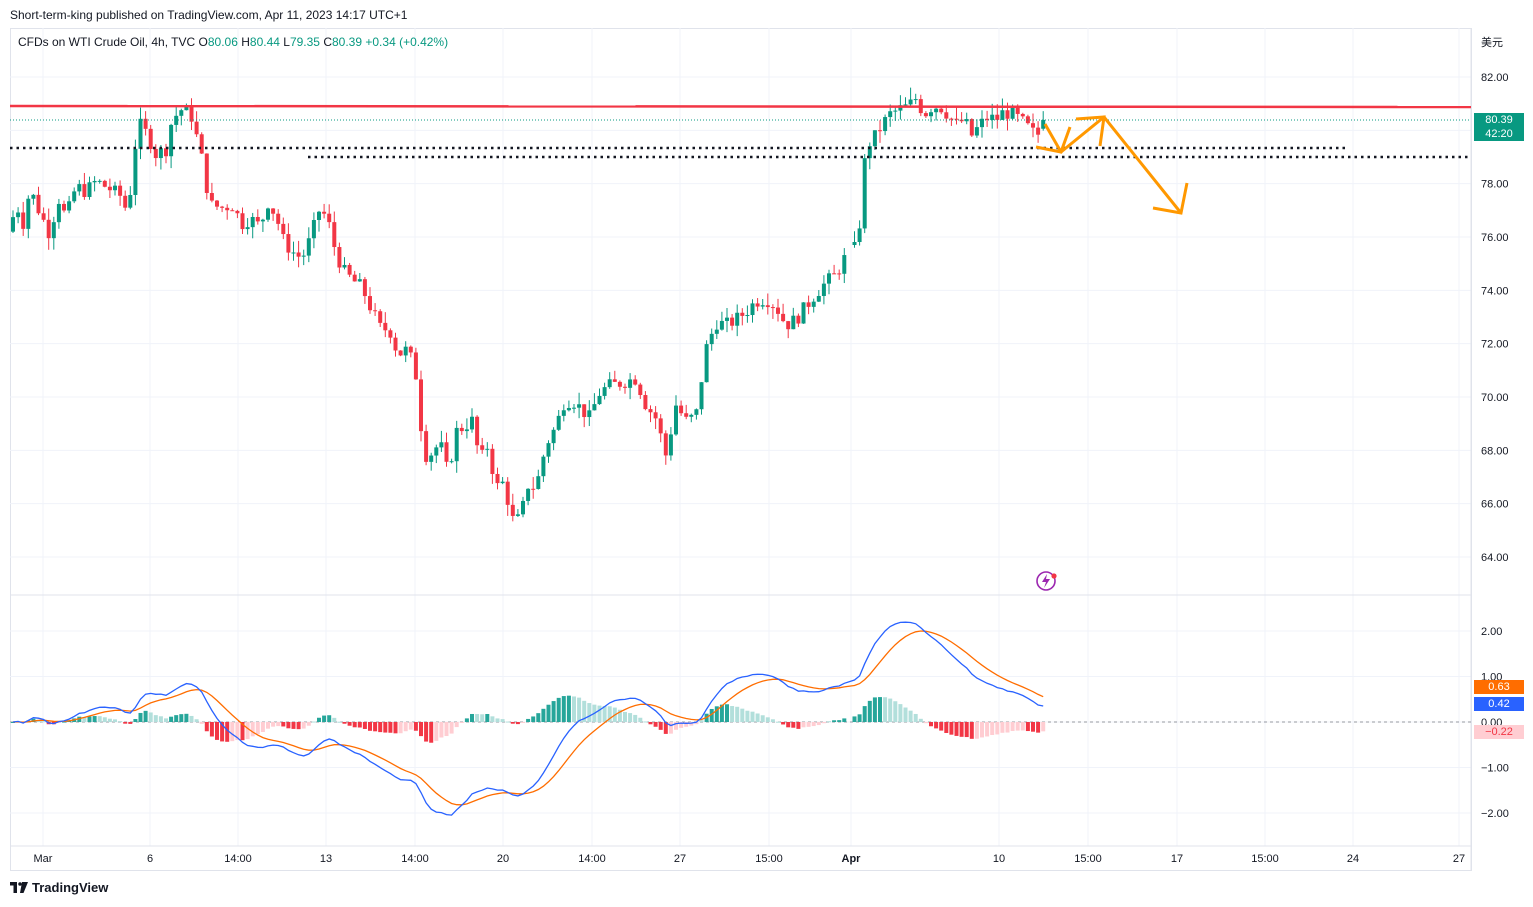 The height and width of the screenshot is (907, 1533). I want to click on resistance-line, so click(740, 106).